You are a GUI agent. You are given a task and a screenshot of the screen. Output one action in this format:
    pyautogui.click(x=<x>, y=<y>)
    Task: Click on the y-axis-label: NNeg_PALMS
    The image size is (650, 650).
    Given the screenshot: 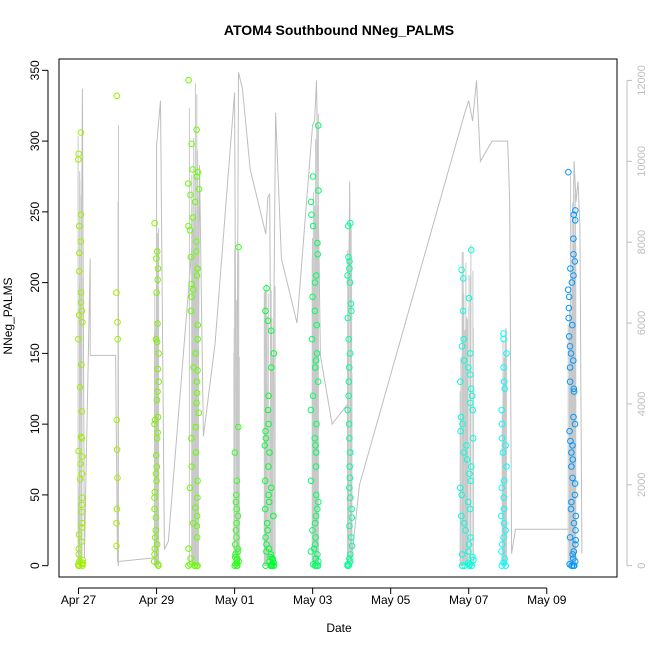 What is the action you would take?
    pyautogui.click(x=8, y=315)
    